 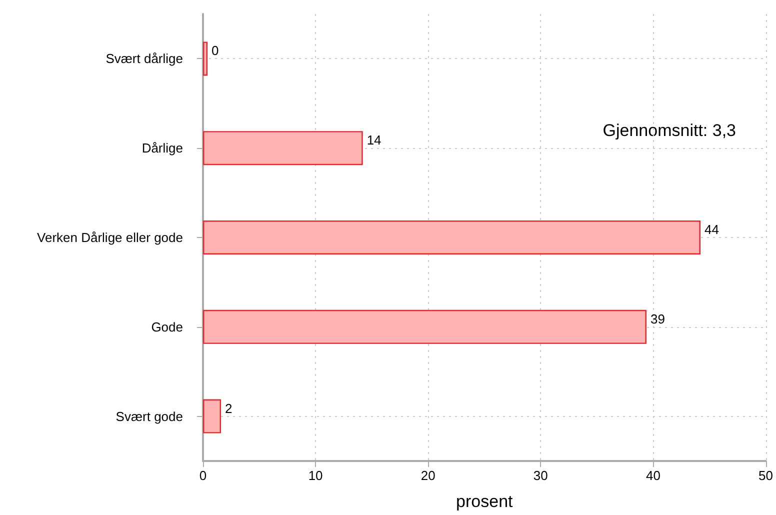 I want to click on data-label: 44, so click(x=711, y=229).